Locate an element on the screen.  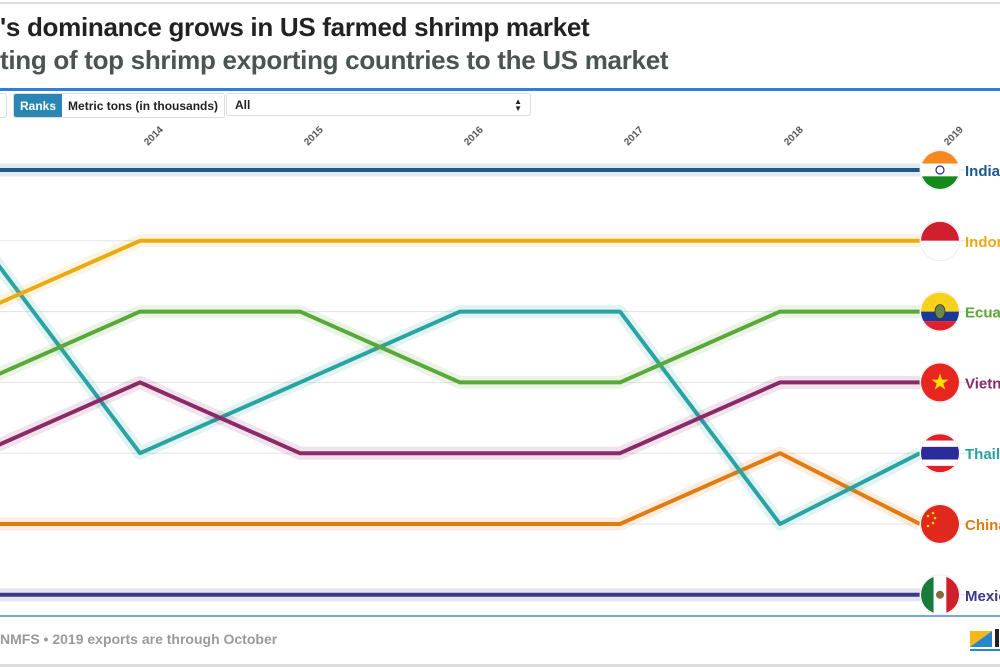
china-flag-icon is located at coordinates (940, 524).